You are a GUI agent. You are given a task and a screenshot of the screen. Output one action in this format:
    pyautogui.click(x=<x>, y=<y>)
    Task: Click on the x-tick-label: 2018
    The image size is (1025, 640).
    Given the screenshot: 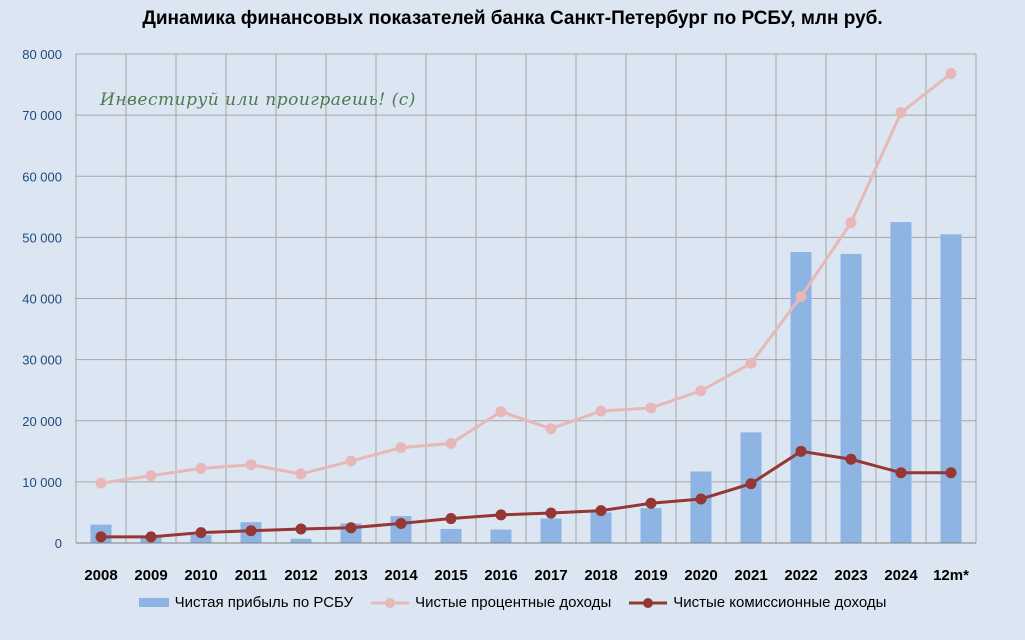 What is the action you would take?
    pyautogui.click(x=600, y=575)
    